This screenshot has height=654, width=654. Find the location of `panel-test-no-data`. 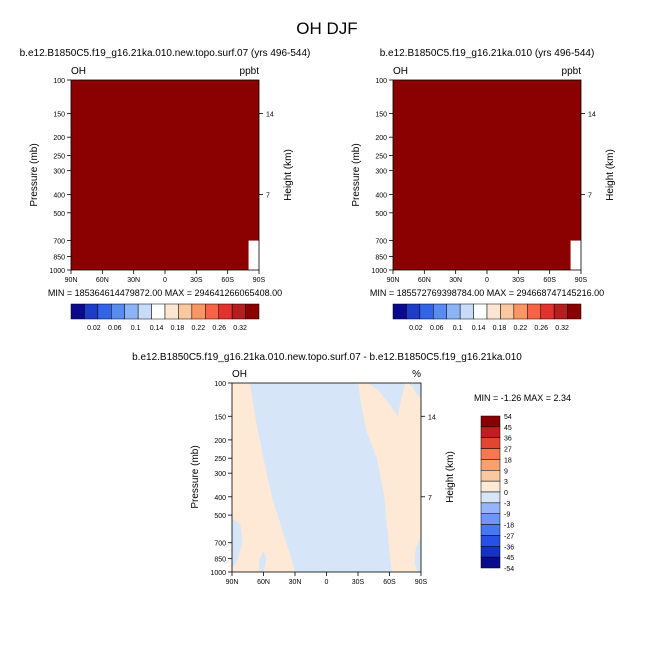

panel-test-no-data is located at coordinates (255, 260).